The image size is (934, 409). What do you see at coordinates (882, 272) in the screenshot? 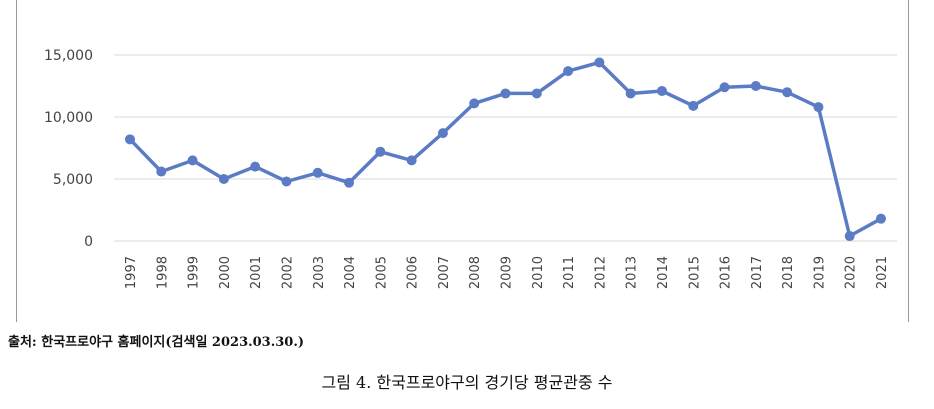
I see `x-tick-label: 2021` at bounding box center [882, 272].